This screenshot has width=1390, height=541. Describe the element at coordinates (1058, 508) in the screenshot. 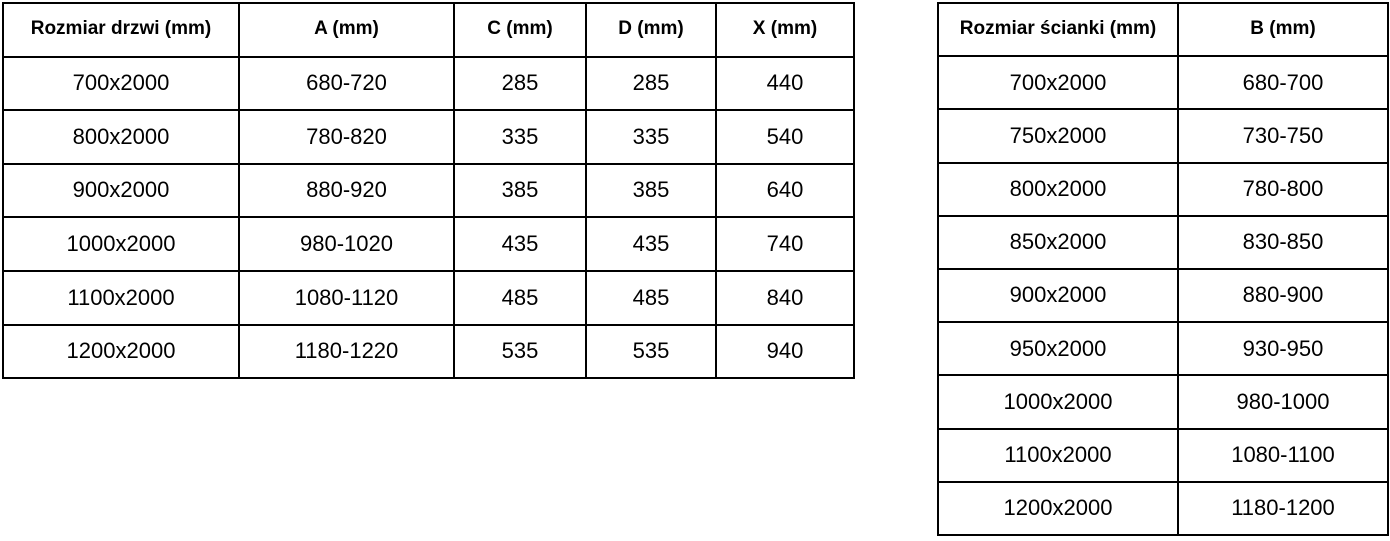

I see `cell-wall-size: 1200x2000` at that location.